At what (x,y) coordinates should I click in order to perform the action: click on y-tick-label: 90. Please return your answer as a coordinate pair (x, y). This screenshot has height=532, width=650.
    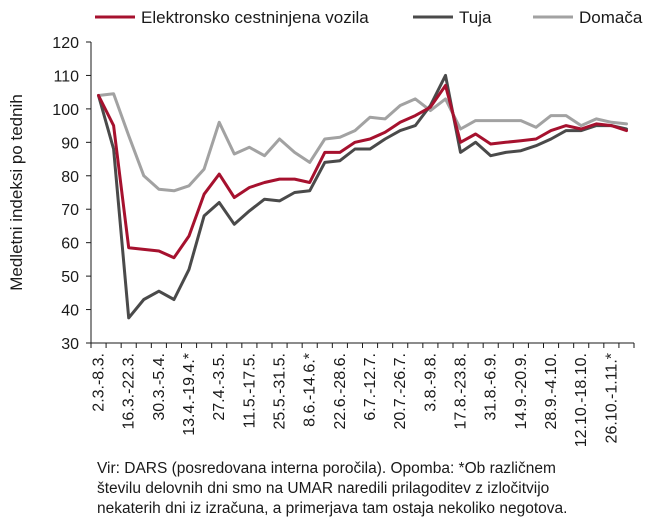
    Looking at the image, I should click on (70, 143).